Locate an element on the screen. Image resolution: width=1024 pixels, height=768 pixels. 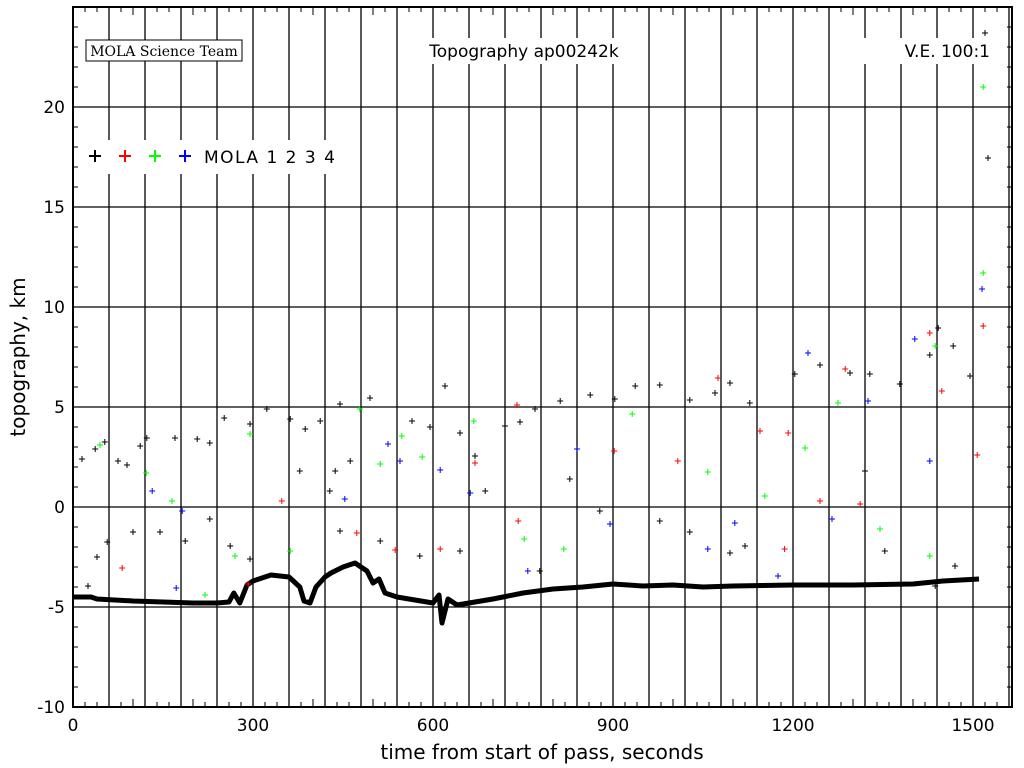
legend-label: MOLA 1 2 3 4 is located at coordinates (270, 158).